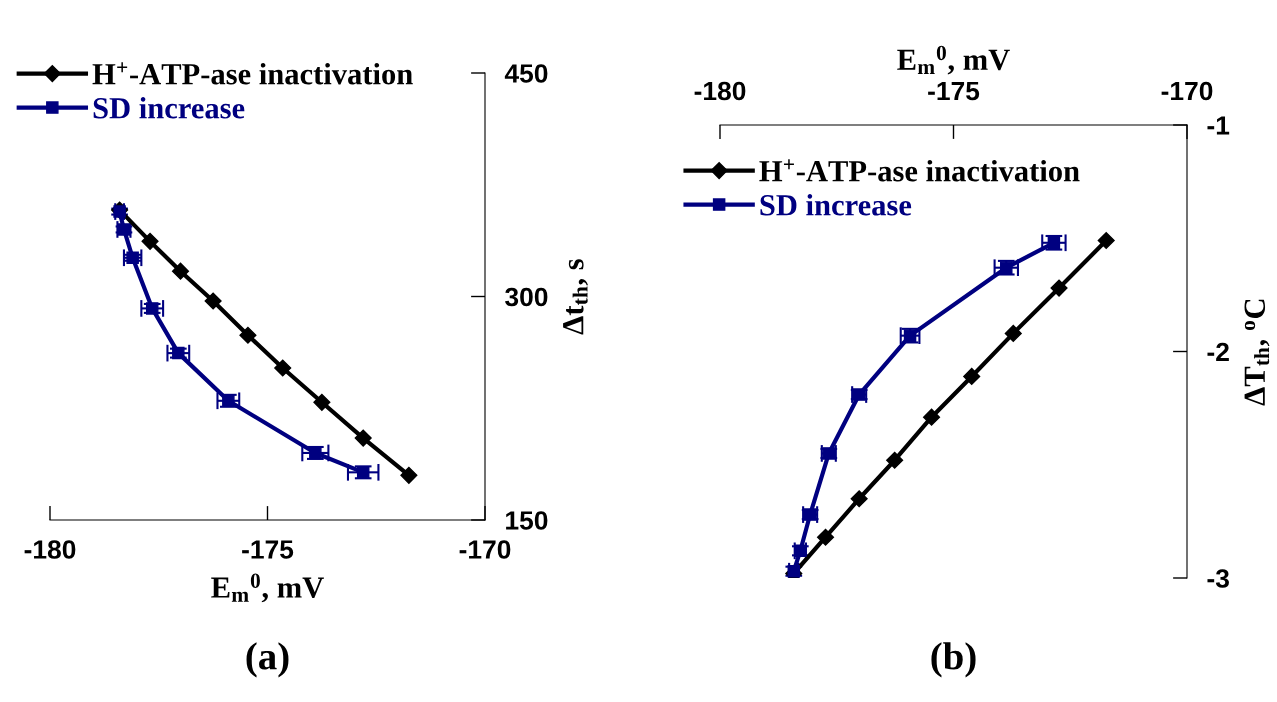  Describe the element at coordinates (953, 660) in the screenshot. I see `text: (b)` at that location.